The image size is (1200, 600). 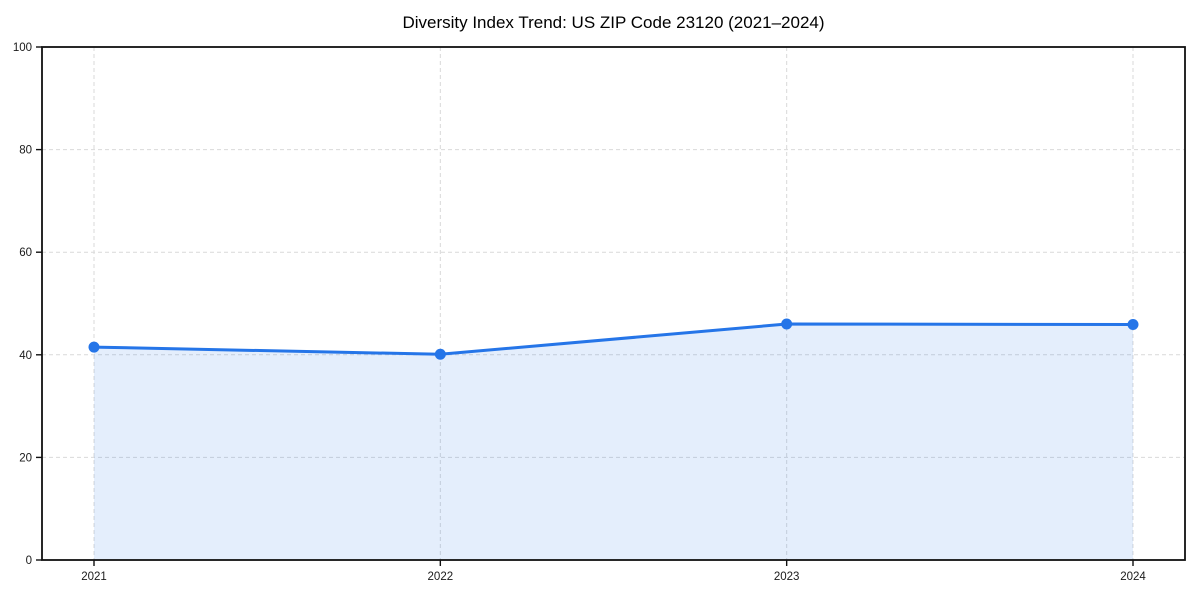 I want to click on y-tick-label: 60, so click(x=25, y=253).